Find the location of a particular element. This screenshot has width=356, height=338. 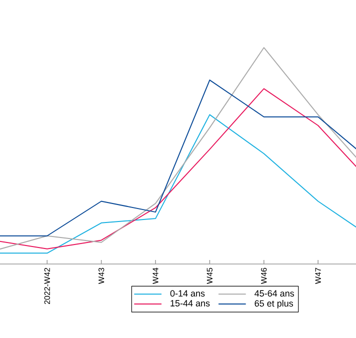

legend-label: 45-64 ans is located at coordinates (274, 293).